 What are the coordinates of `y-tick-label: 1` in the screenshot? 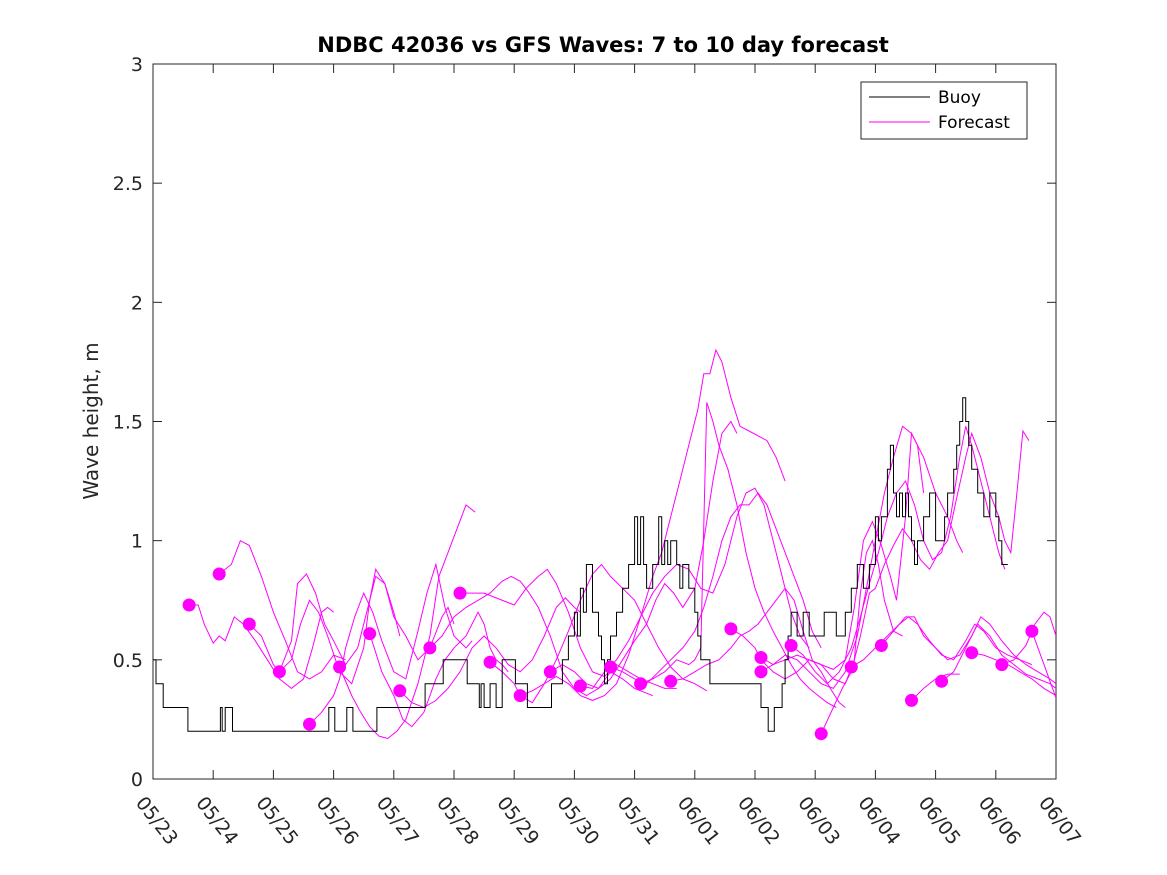 It's located at (137, 542).